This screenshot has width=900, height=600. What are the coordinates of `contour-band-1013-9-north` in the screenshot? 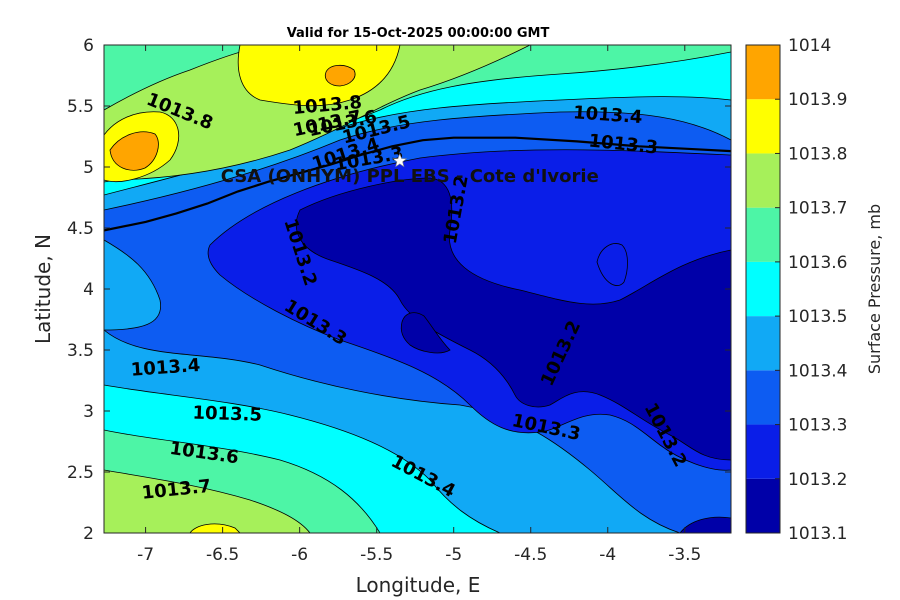 It's located at (340, 75).